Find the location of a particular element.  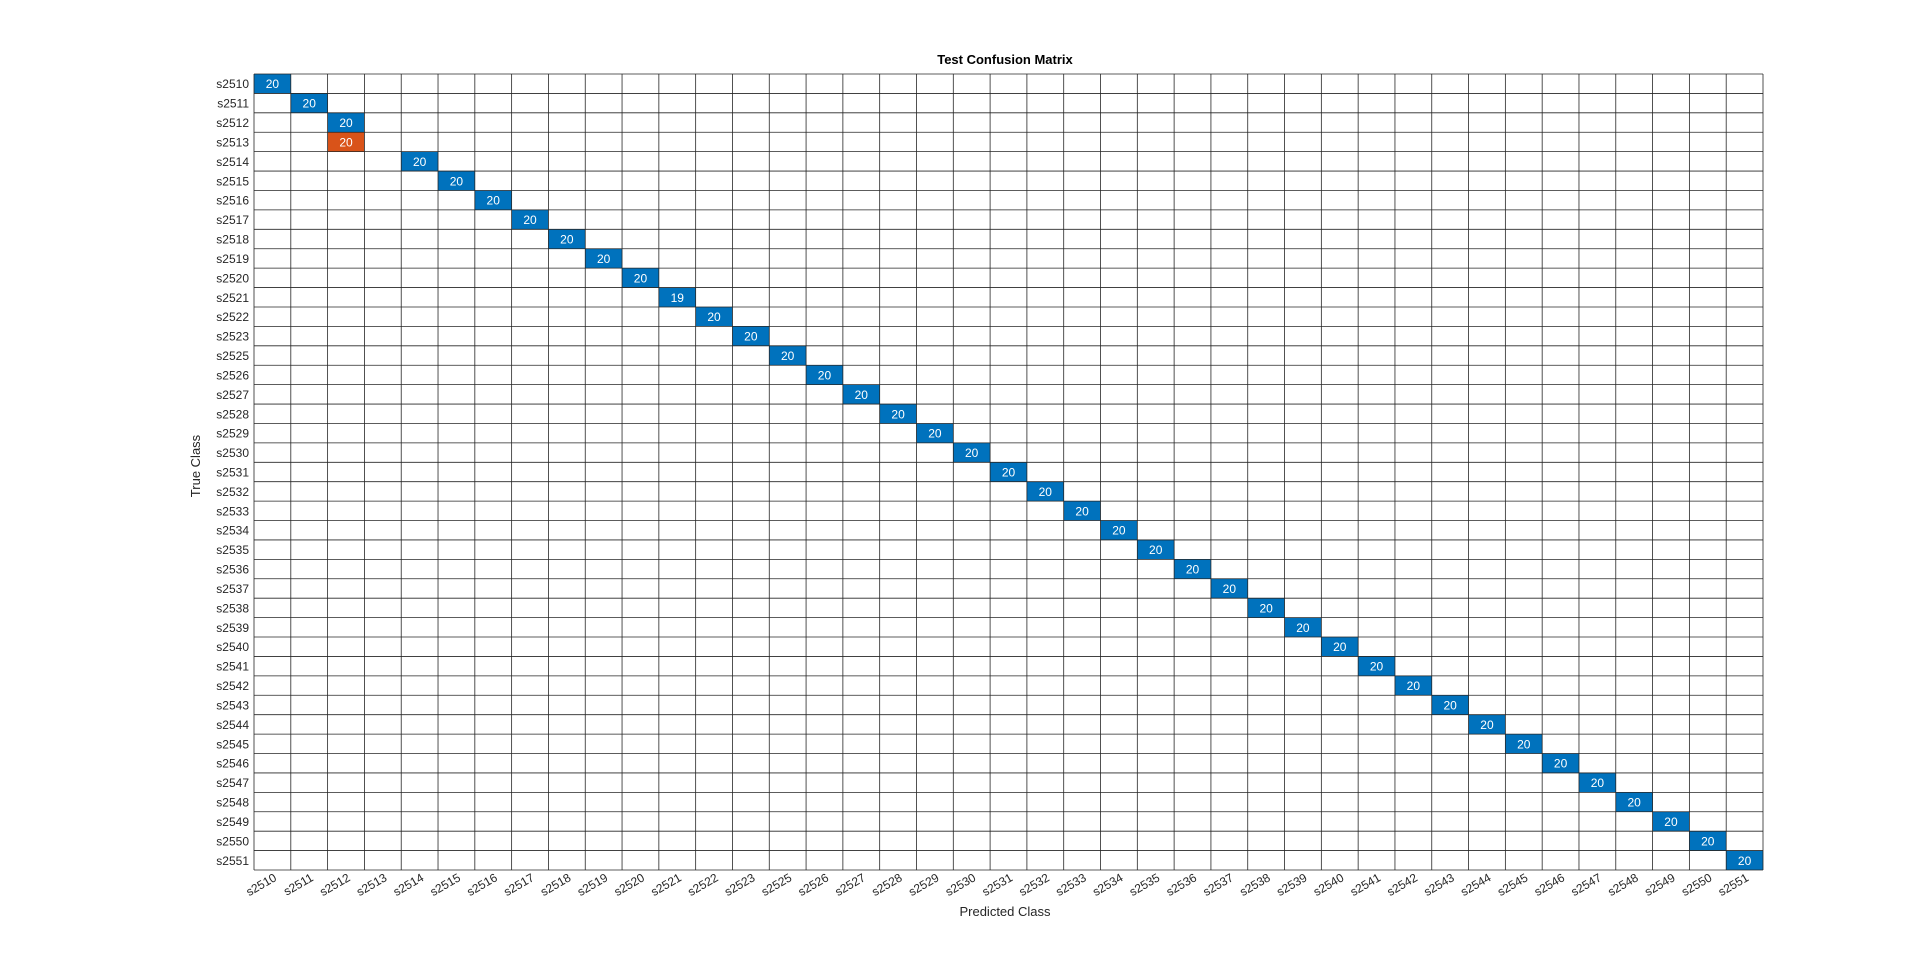

row-tick-label: s2536 is located at coordinates (232, 570).